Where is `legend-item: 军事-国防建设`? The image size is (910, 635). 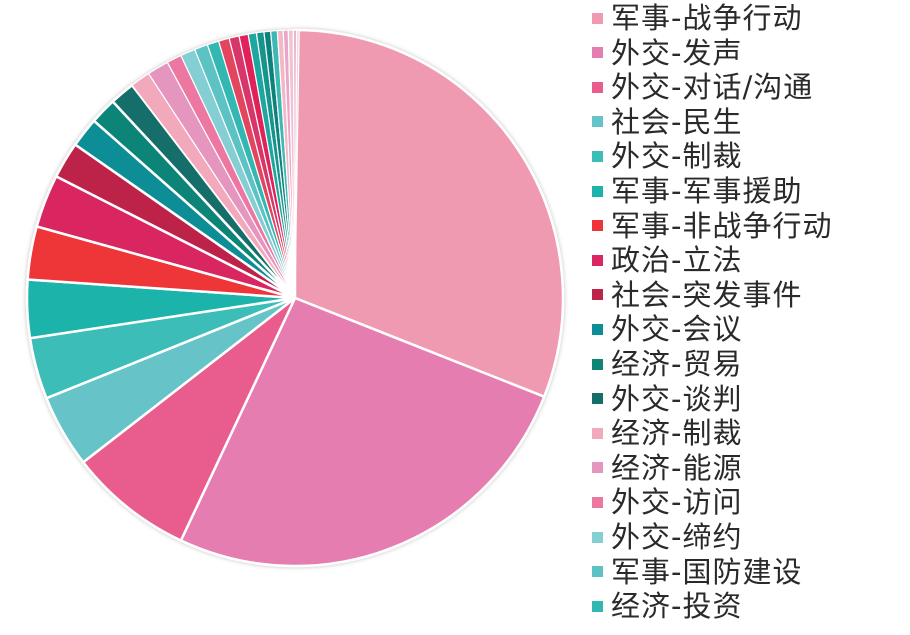 legend-item: 军事-国防建设 is located at coordinates (697, 572).